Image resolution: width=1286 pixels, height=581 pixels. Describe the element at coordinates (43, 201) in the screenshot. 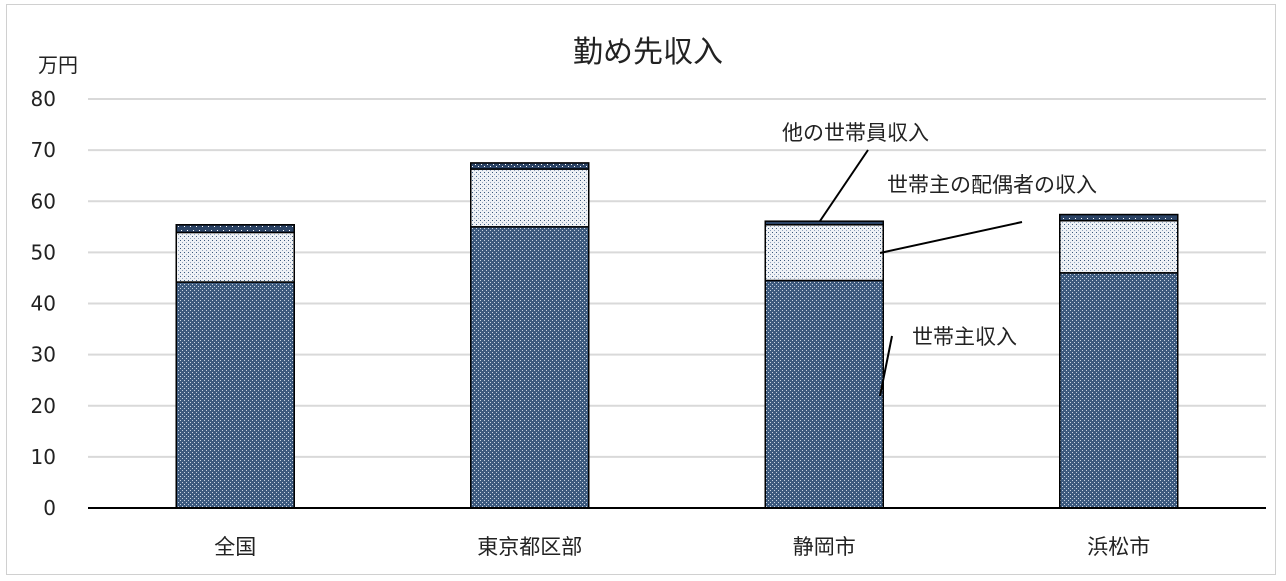

I see `y-tick-label: 60` at that location.